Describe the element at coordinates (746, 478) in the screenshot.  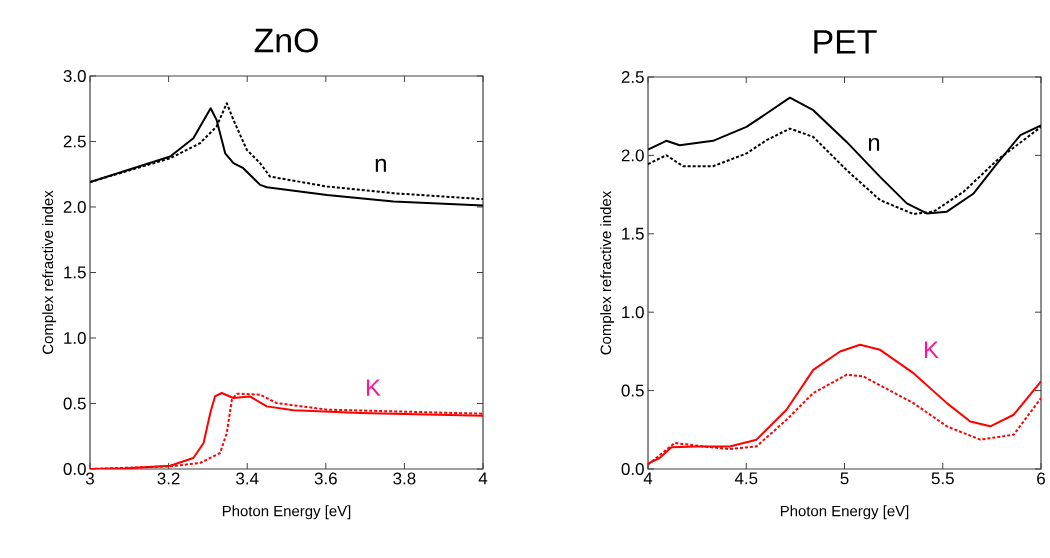
I see `x-tick-label: 4.5` at that location.